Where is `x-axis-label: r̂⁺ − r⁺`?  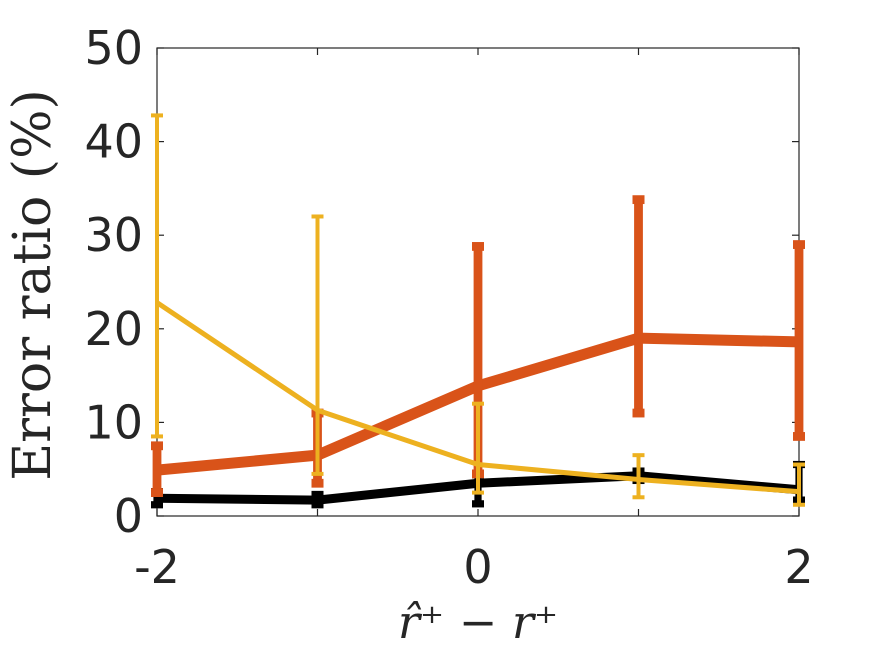 x-axis-label: r̂⁺ − r⁺ is located at coordinates (478, 622).